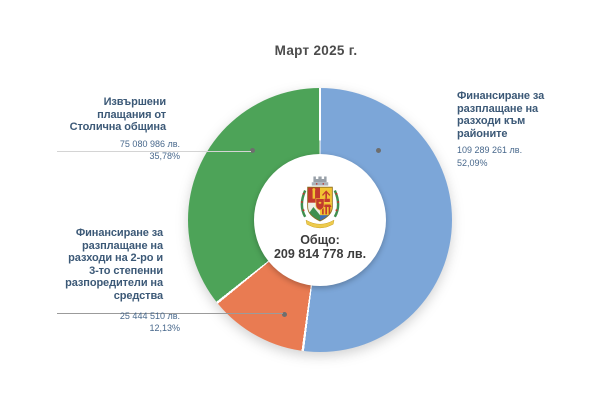  Describe the element at coordinates (501, 96) in the screenshot. I see `slice-label-blue-line: Финансиране за` at that location.